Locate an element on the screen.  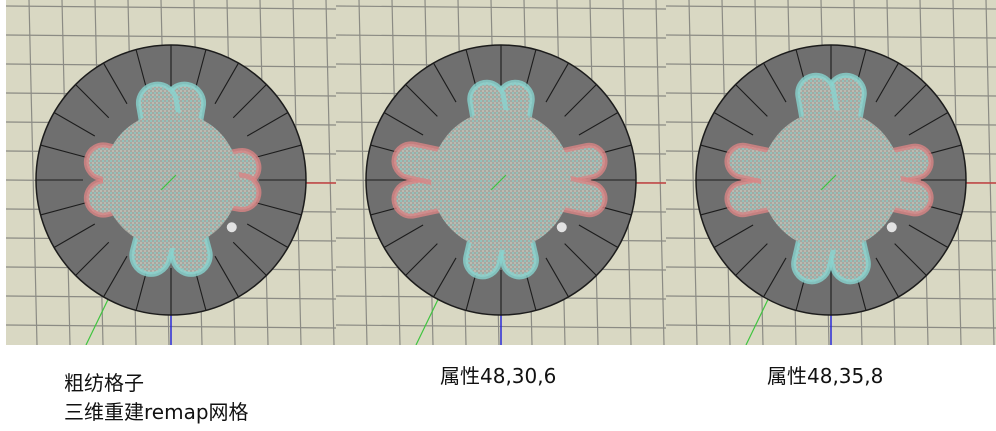
caption-line-title: 属性48,30,6 is located at coordinates (498, 376).